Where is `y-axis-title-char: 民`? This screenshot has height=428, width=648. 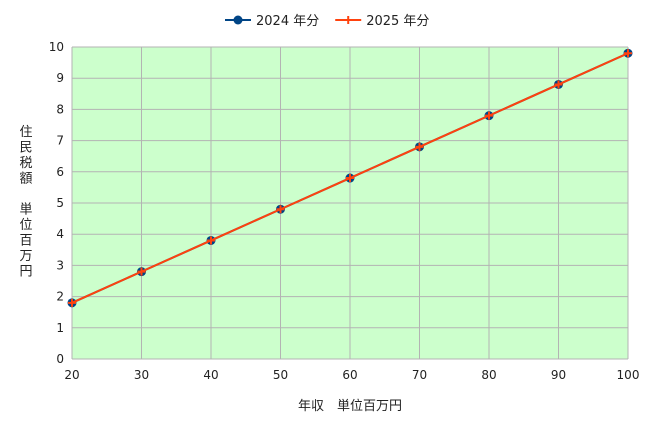 y-axis-title-char: 民 is located at coordinates (25, 148).